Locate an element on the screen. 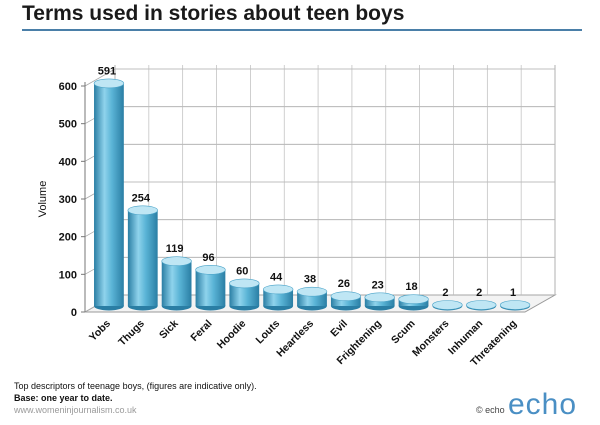  bar-heartless is located at coordinates (312, 298).